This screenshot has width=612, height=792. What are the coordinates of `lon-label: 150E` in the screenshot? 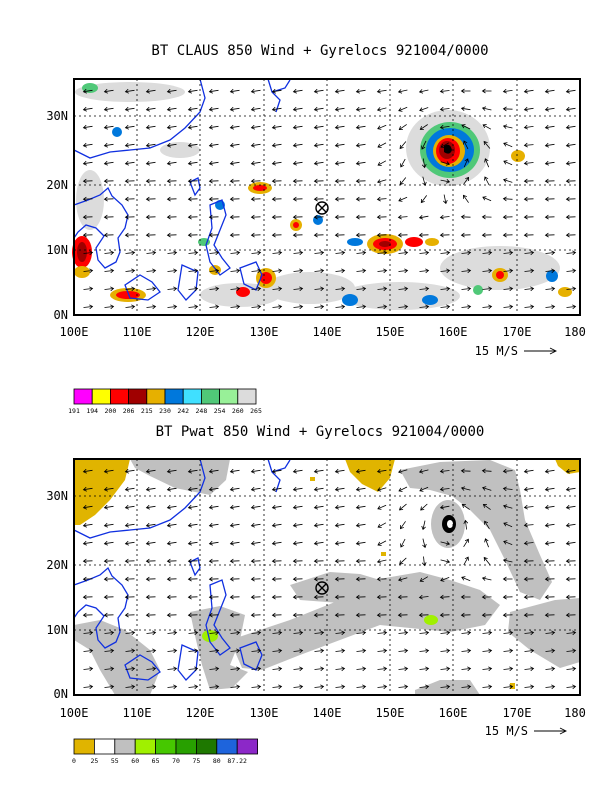 It's located at (390, 332).